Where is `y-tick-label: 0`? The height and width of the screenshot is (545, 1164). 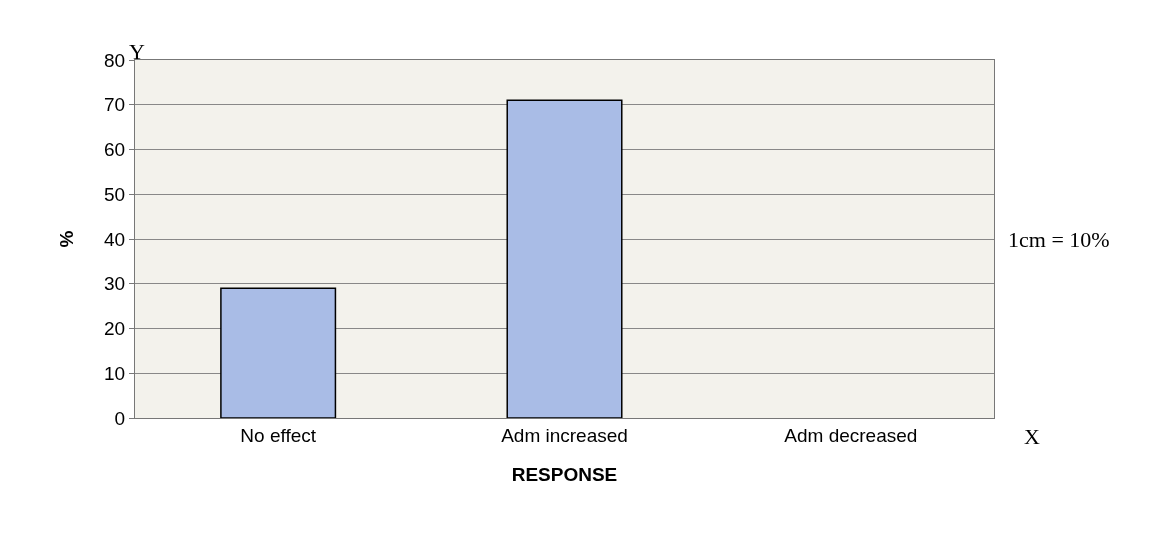 y-tick-label: 0 is located at coordinates (120, 418).